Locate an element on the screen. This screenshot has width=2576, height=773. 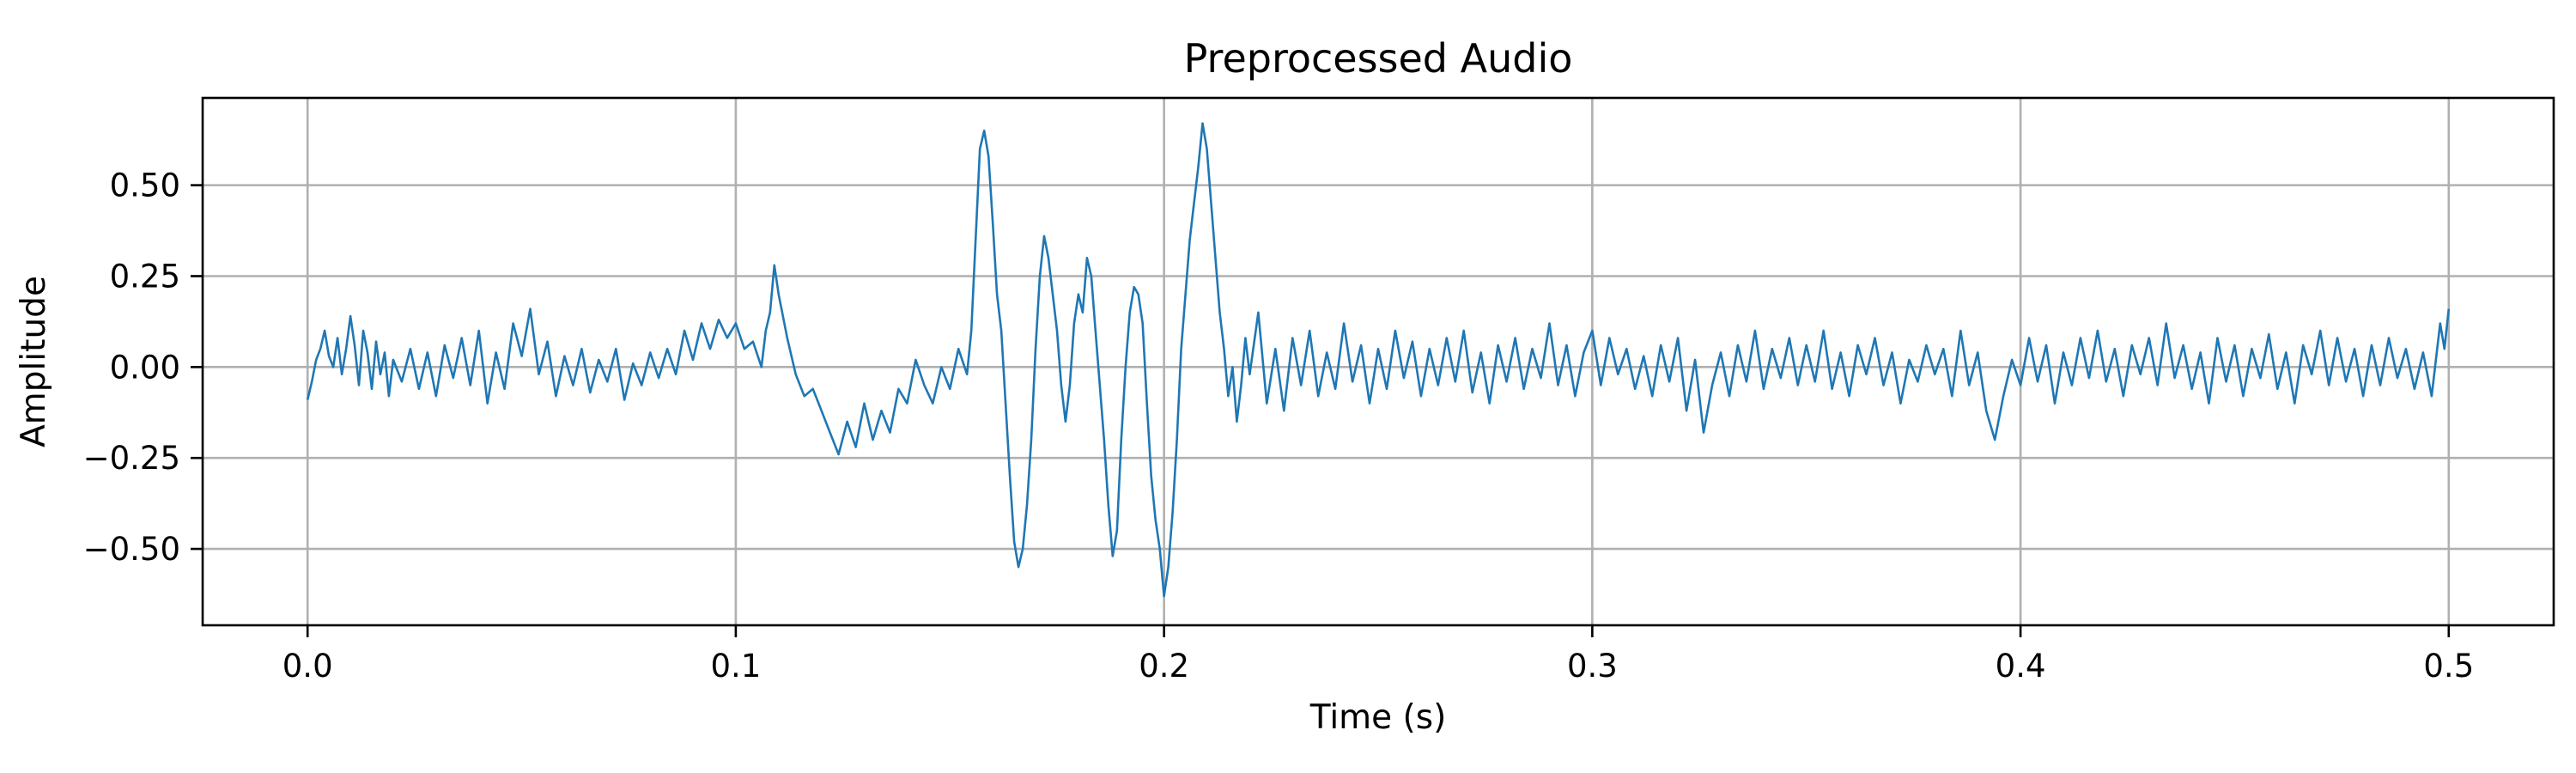
chart-title: Preprocessed Audio is located at coordinates (1378, 58).